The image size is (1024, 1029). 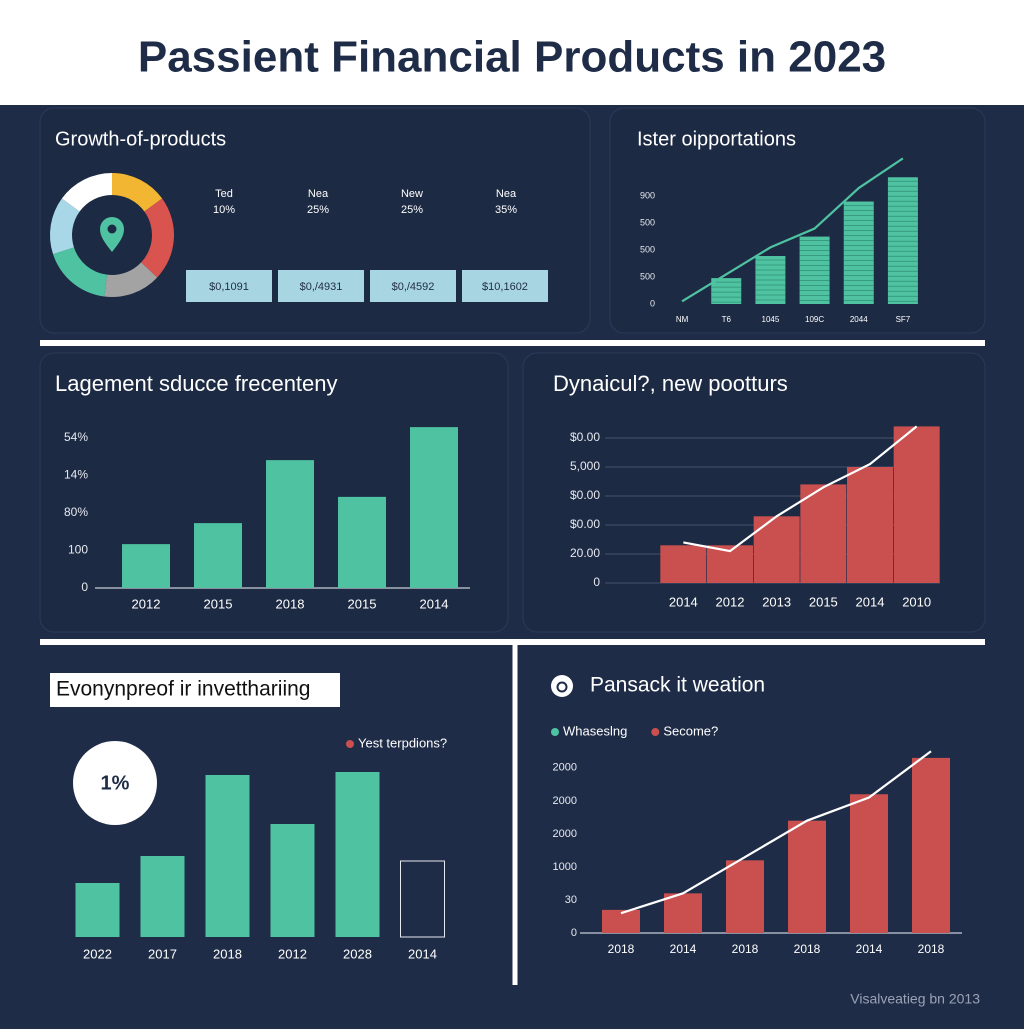 What do you see at coordinates (716, 139) in the screenshot?
I see `chart-title: Ister oipportations` at bounding box center [716, 139].